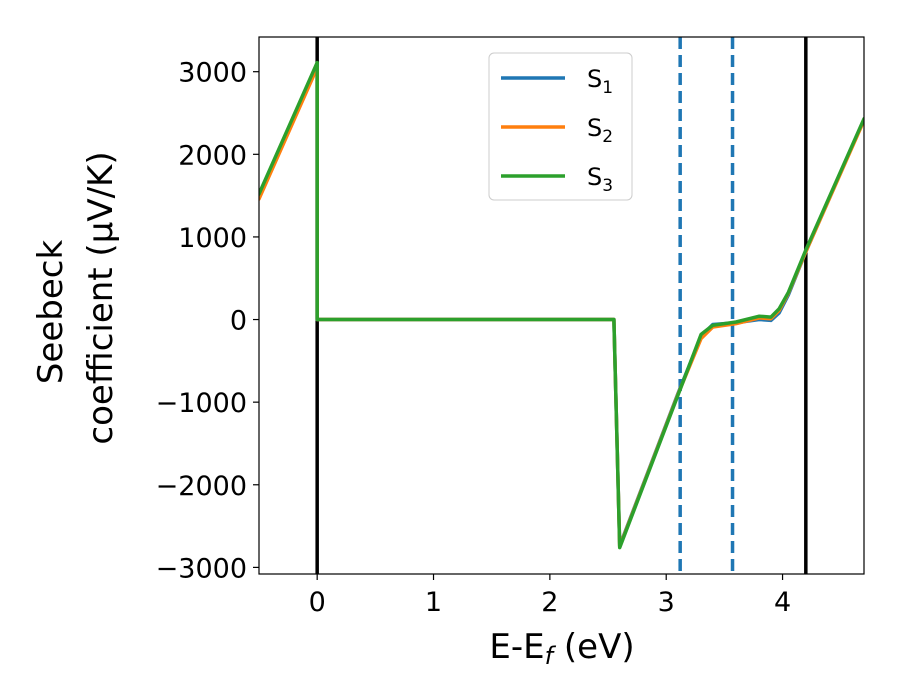 The width and height of the screenshot is (900, 700). What do you see at coordinates (51, 312) in the screenshot?
I see `y-axis-label-line1: Seebeck` at bounding box center [51, 312].